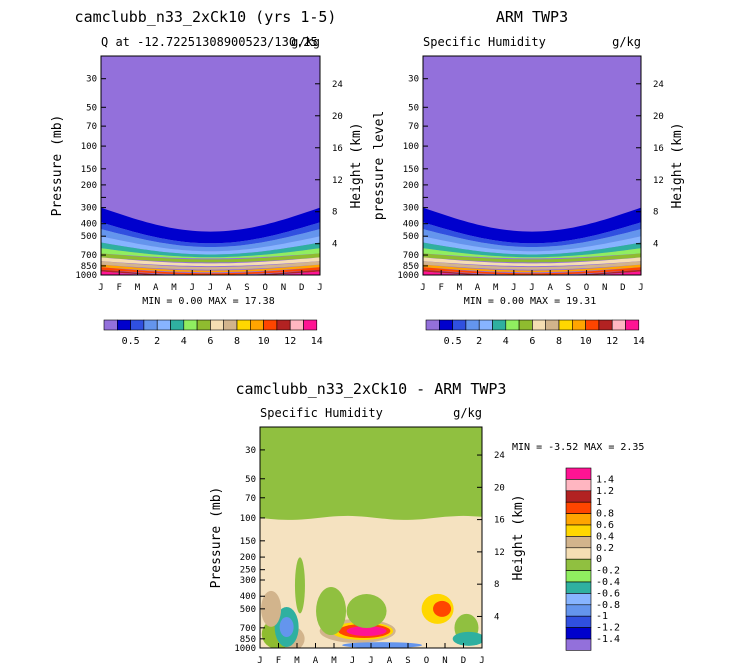  What do you see at coordinates (559, 341) in the screenshot?
I see `colorbar-label: 8` at bounding box center [559, 341].